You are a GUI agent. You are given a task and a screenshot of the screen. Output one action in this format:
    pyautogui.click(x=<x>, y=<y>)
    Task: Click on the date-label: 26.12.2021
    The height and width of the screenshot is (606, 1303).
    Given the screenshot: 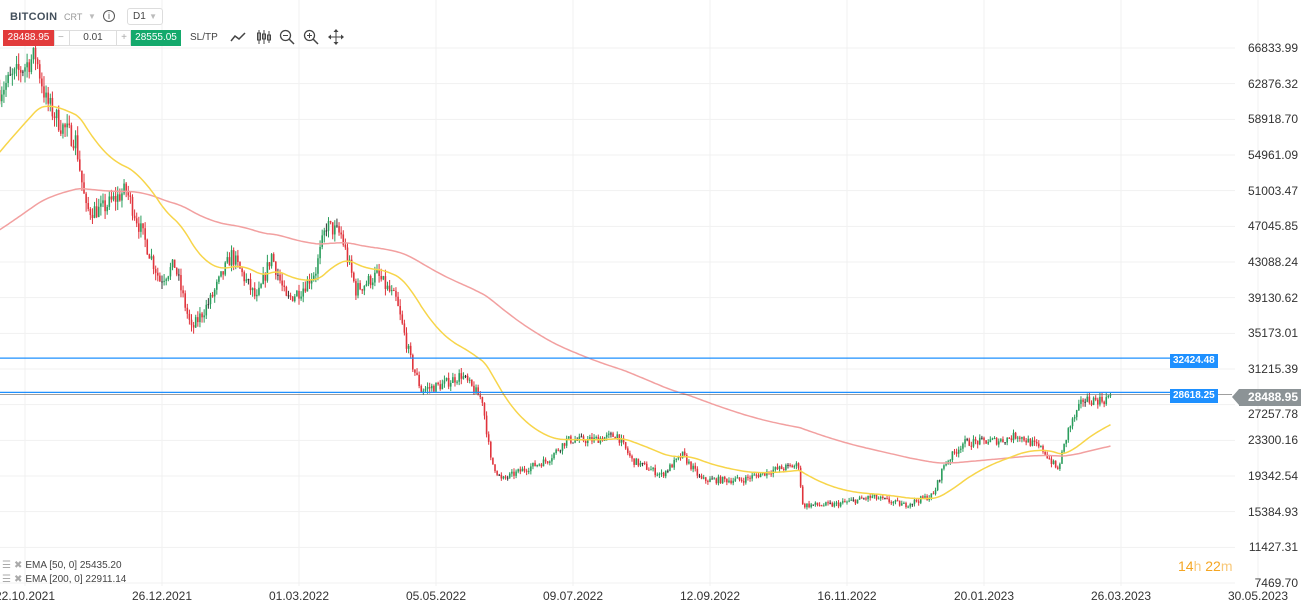 What is the action you would take?
    pyautogui.click(x=162, y=596)
    